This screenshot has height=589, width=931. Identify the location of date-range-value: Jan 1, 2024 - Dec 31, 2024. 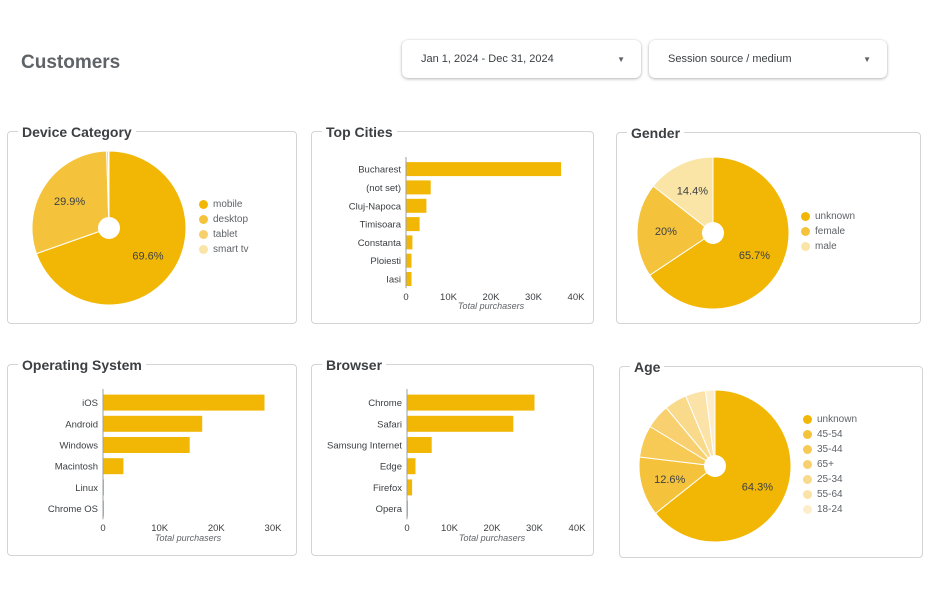
(487, 59).